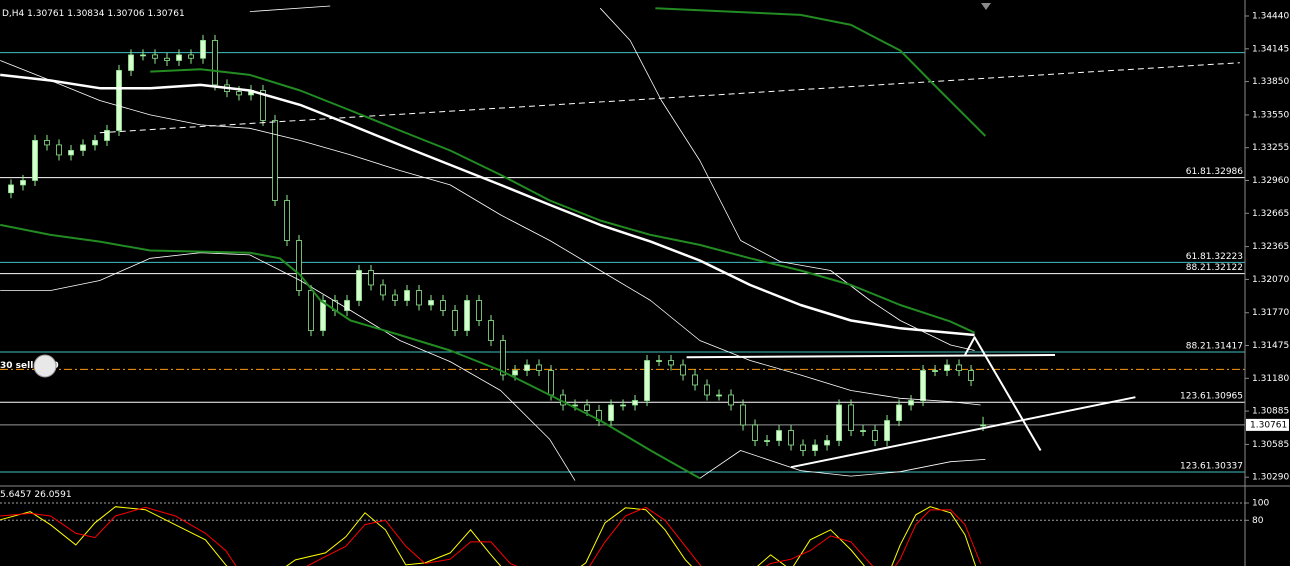 The height and width of the screenshot is (566, 1290). What do you see at coordinates (1260, 504) in the screenshot?
I see `y-tick-label: 100` at bounding box center [1260, 504].